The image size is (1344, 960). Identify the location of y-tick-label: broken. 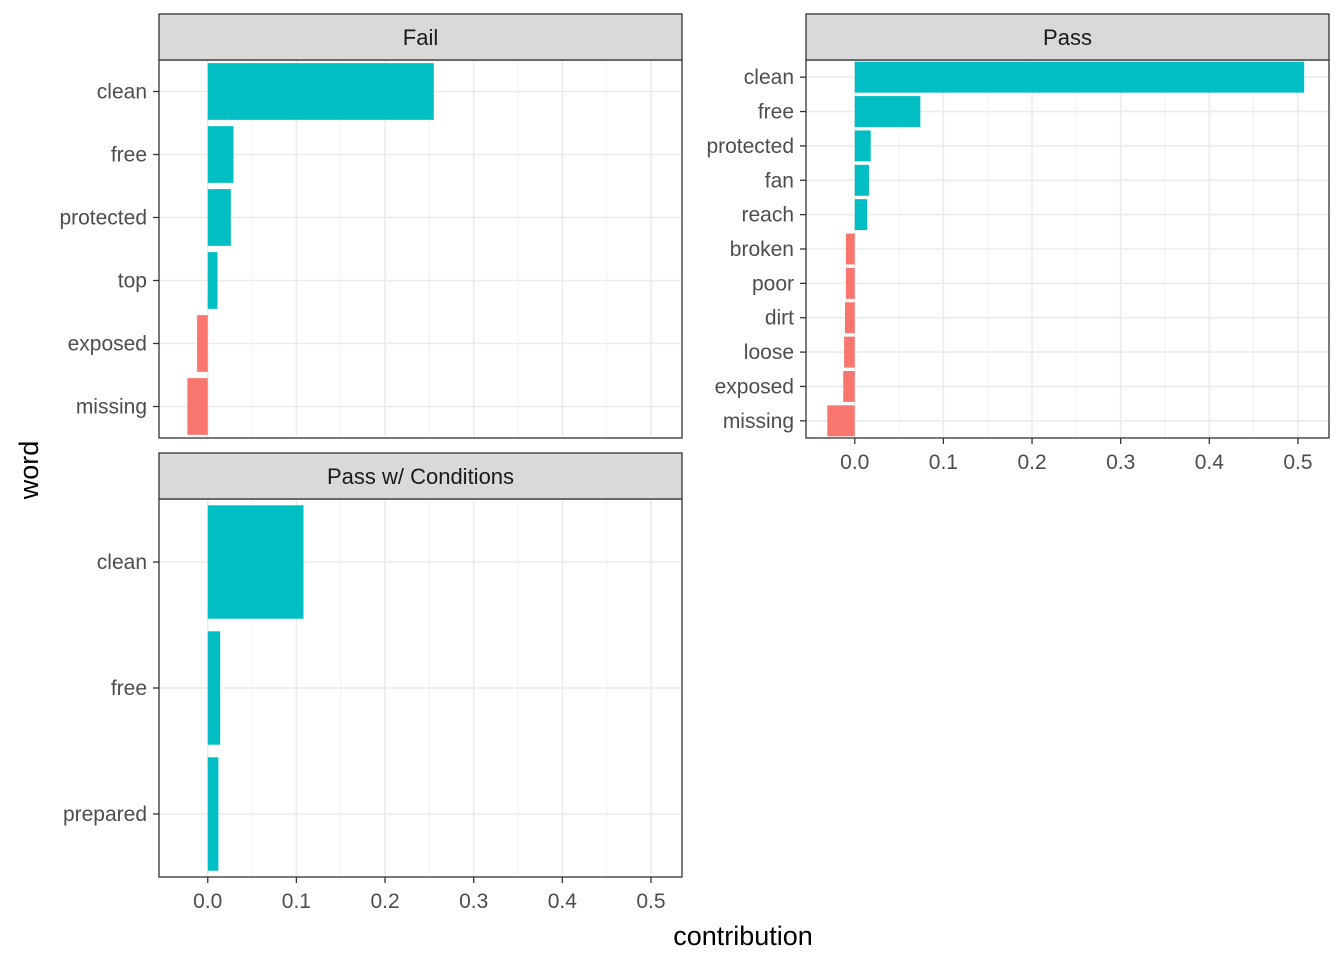
(762, 249).